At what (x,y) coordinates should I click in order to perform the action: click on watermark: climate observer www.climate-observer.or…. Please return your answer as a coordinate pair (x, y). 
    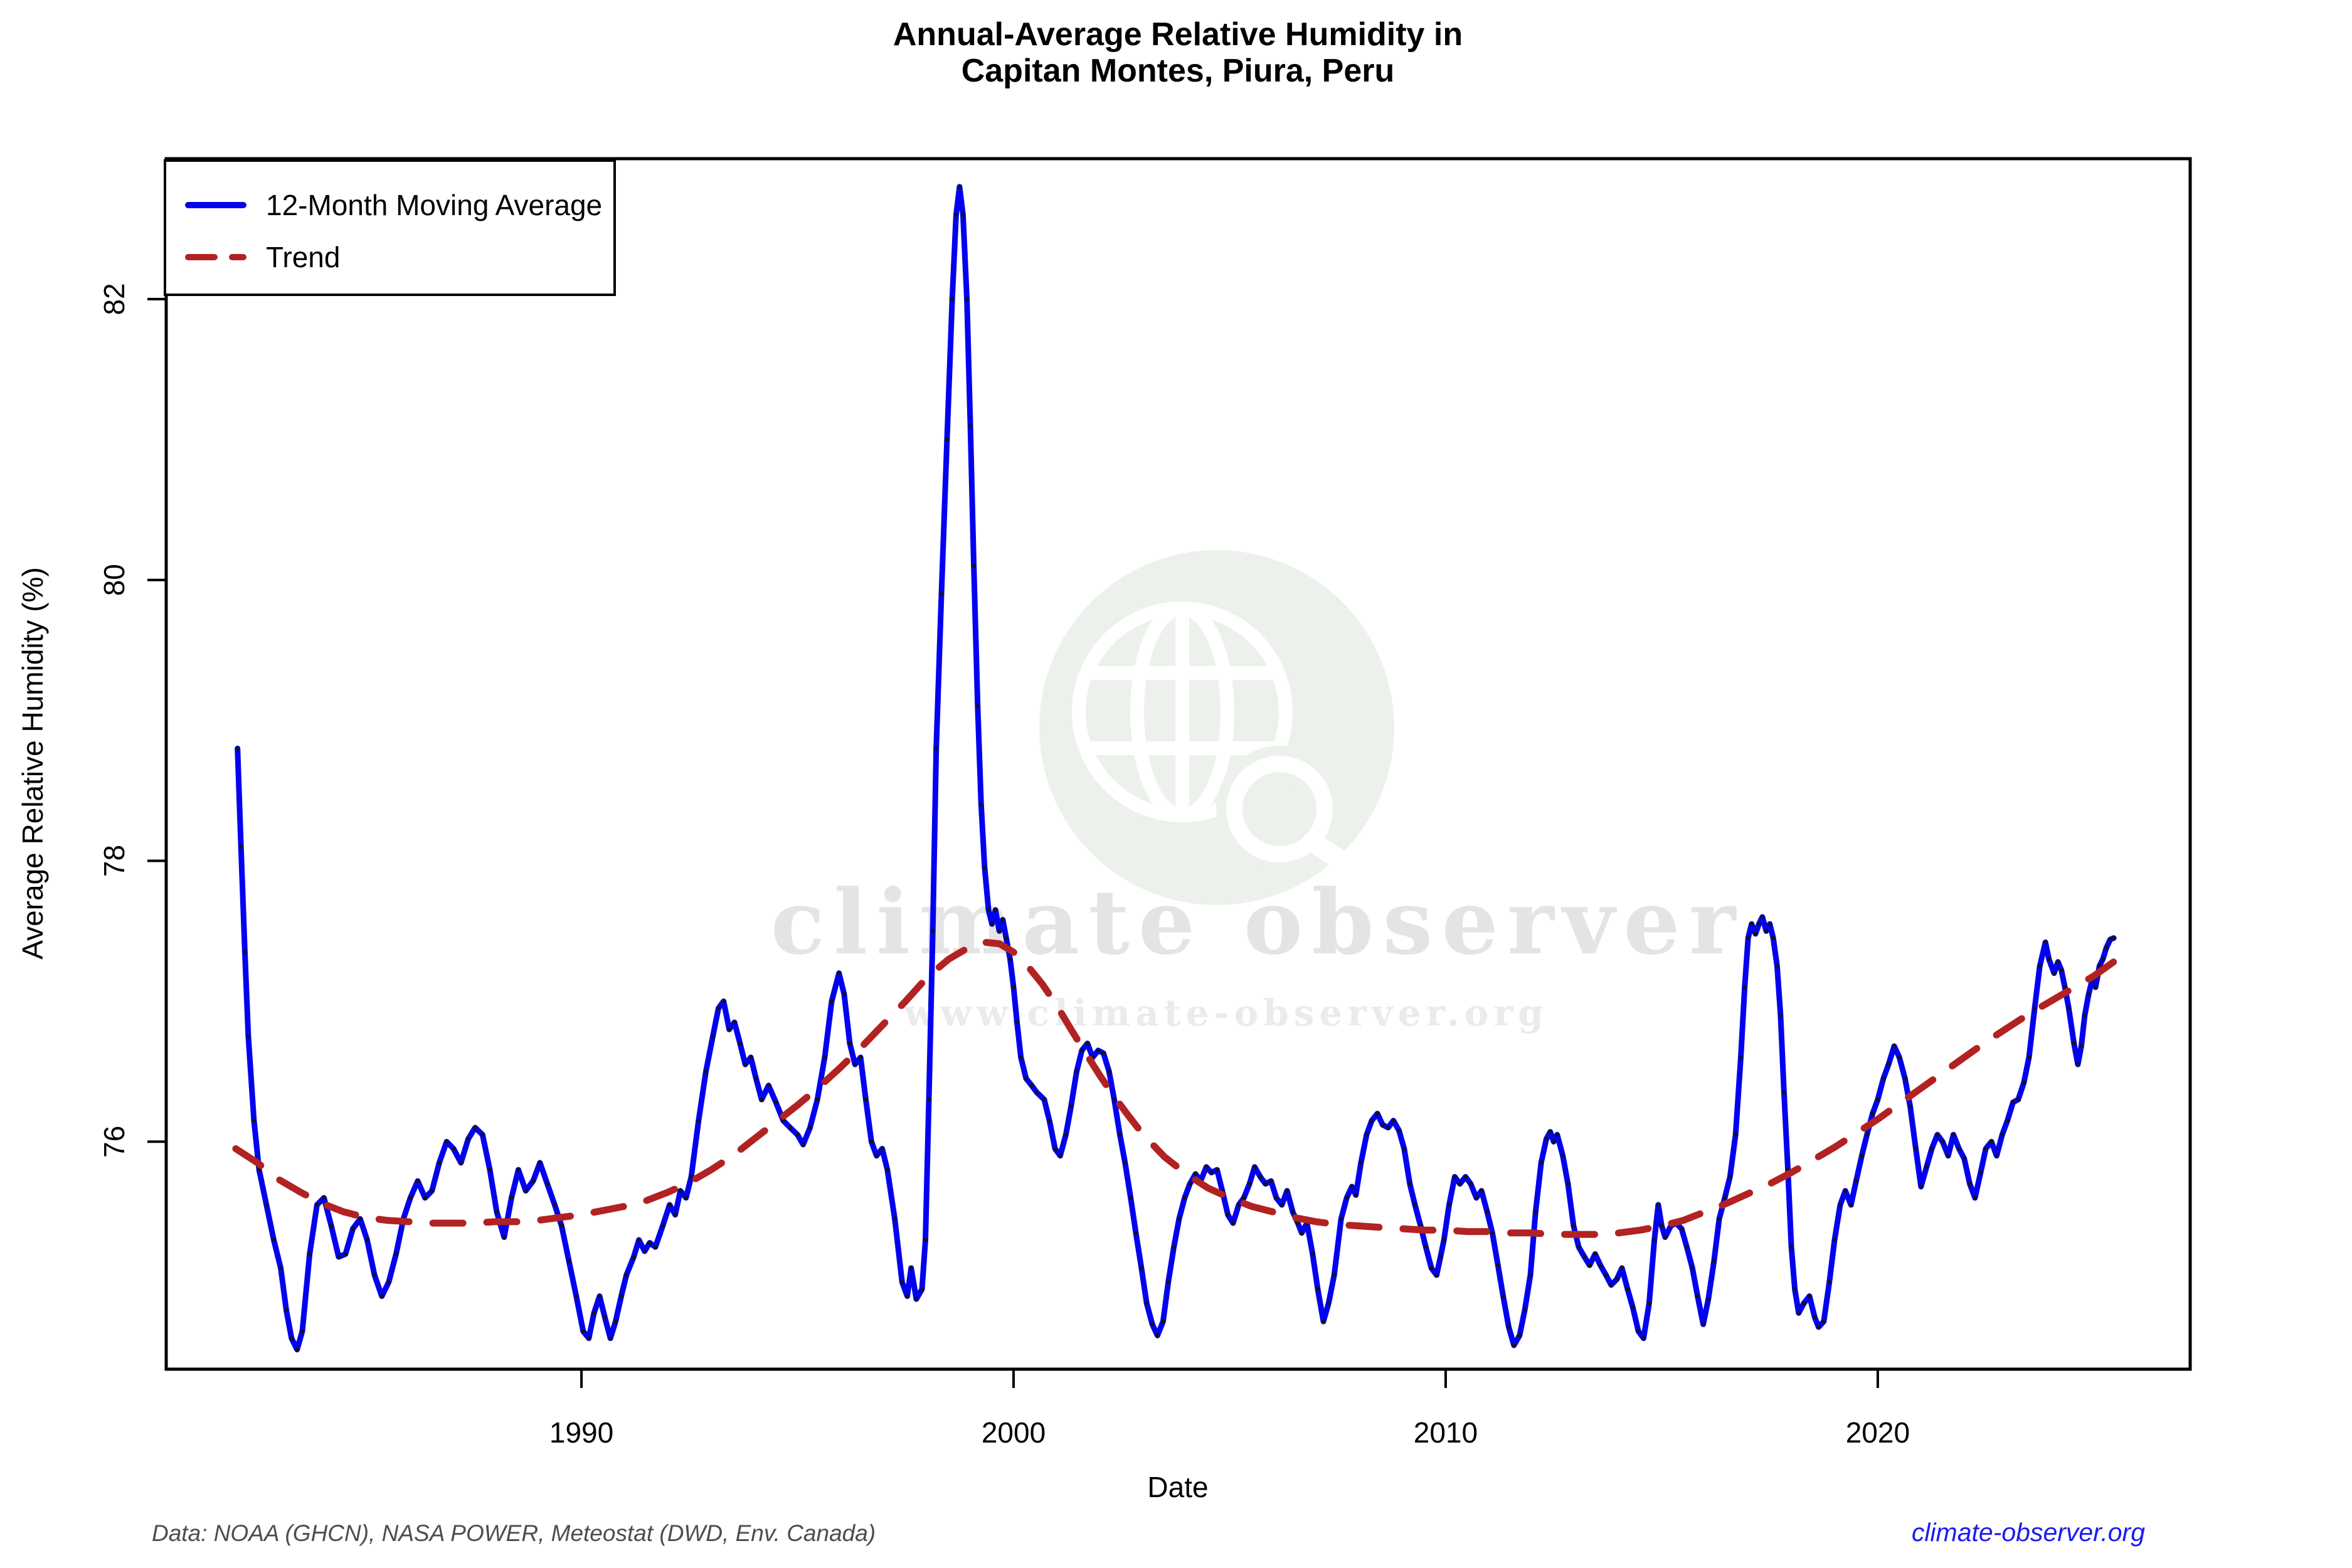
    Looking at the image, I should click on (1253, 792).